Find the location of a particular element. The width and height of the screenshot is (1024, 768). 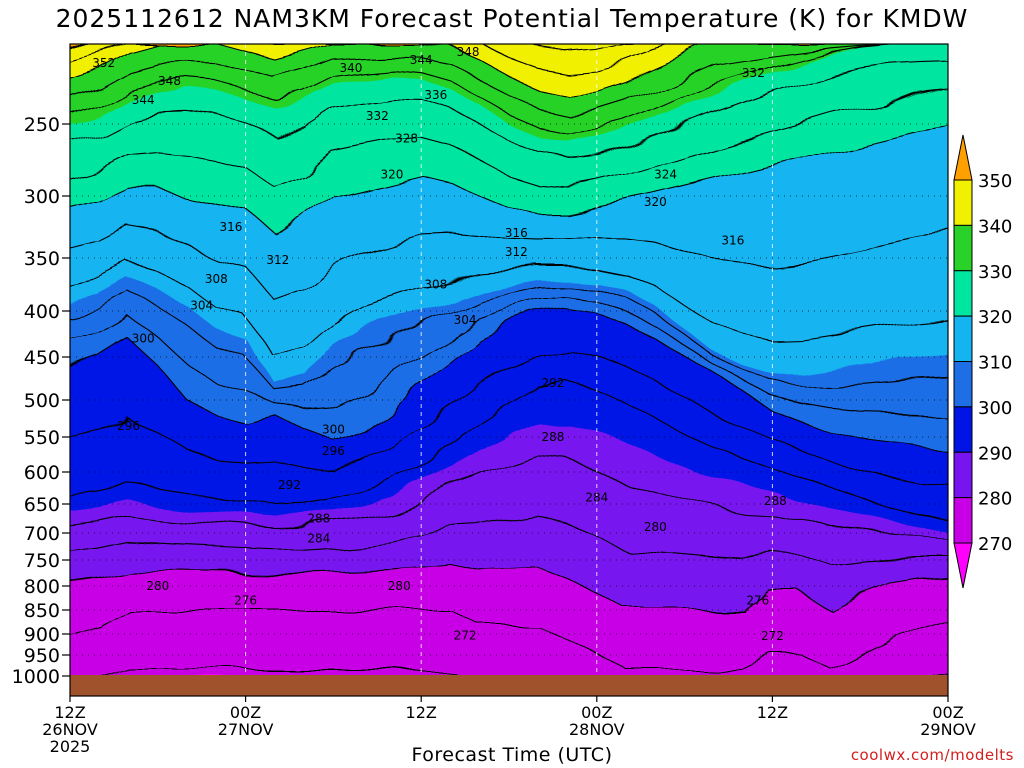

y-tick-label: 900 is located at coordinates (42, 635).